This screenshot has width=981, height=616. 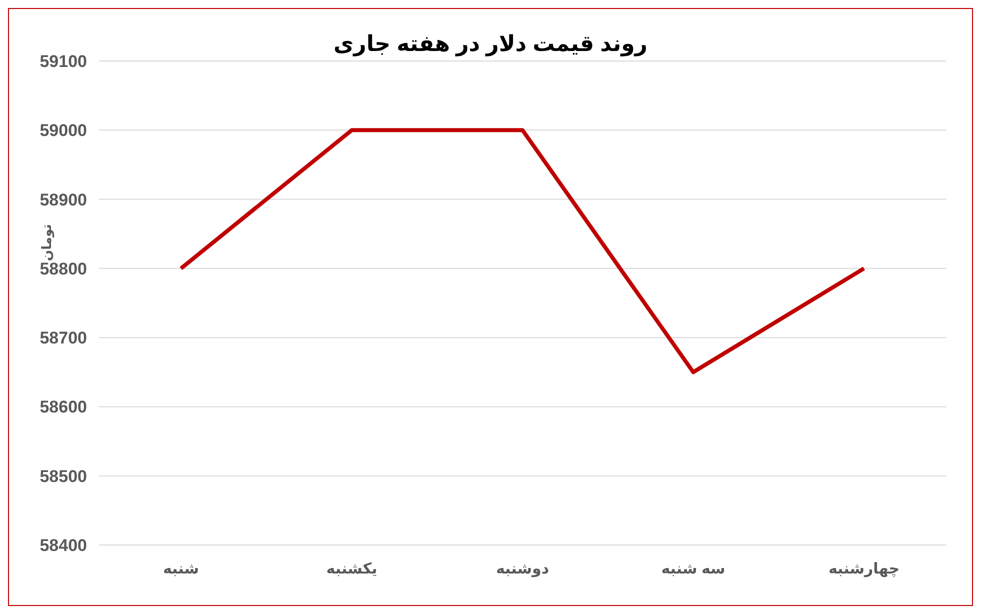 What do you see at coordinates (63, 268) in the screenshot?
I see `y-tick-label: 58800` at bounding box center [63, 268].